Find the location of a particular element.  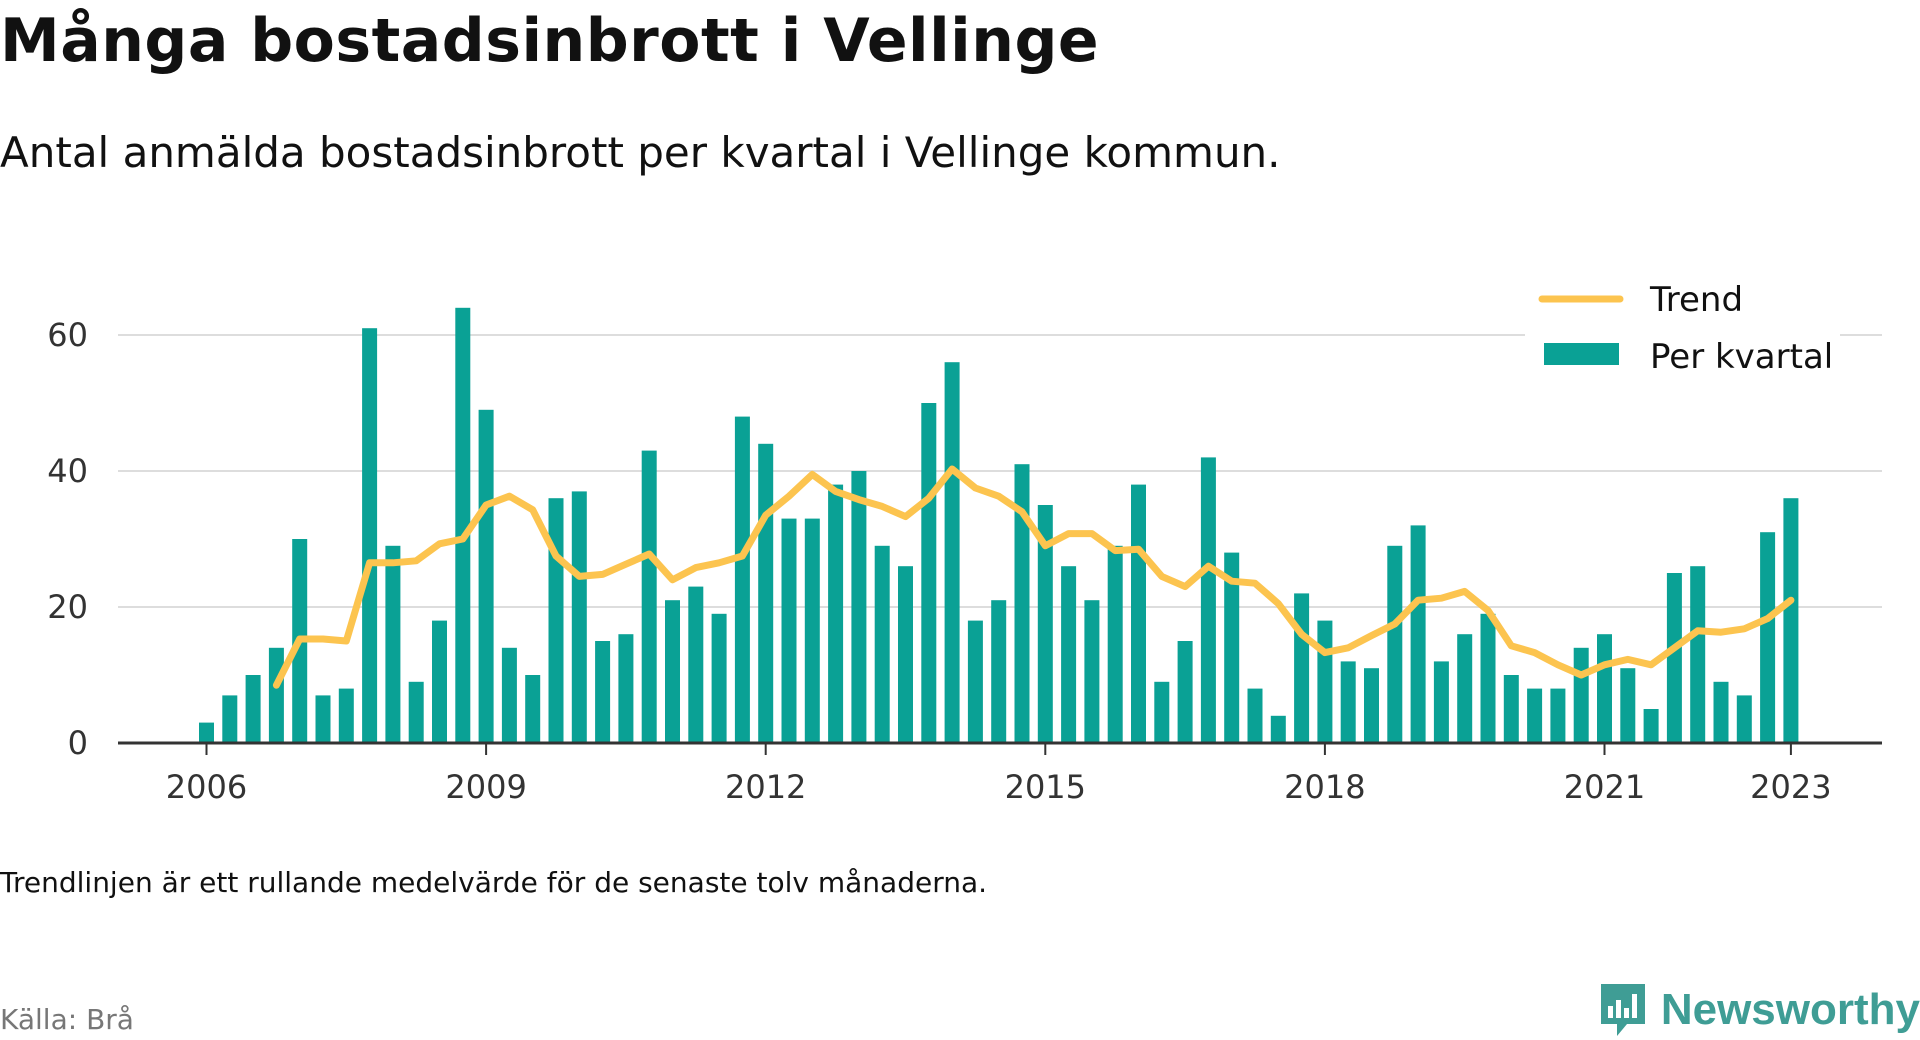

y-tick-label: 40 is located at coordinates (67, 471).